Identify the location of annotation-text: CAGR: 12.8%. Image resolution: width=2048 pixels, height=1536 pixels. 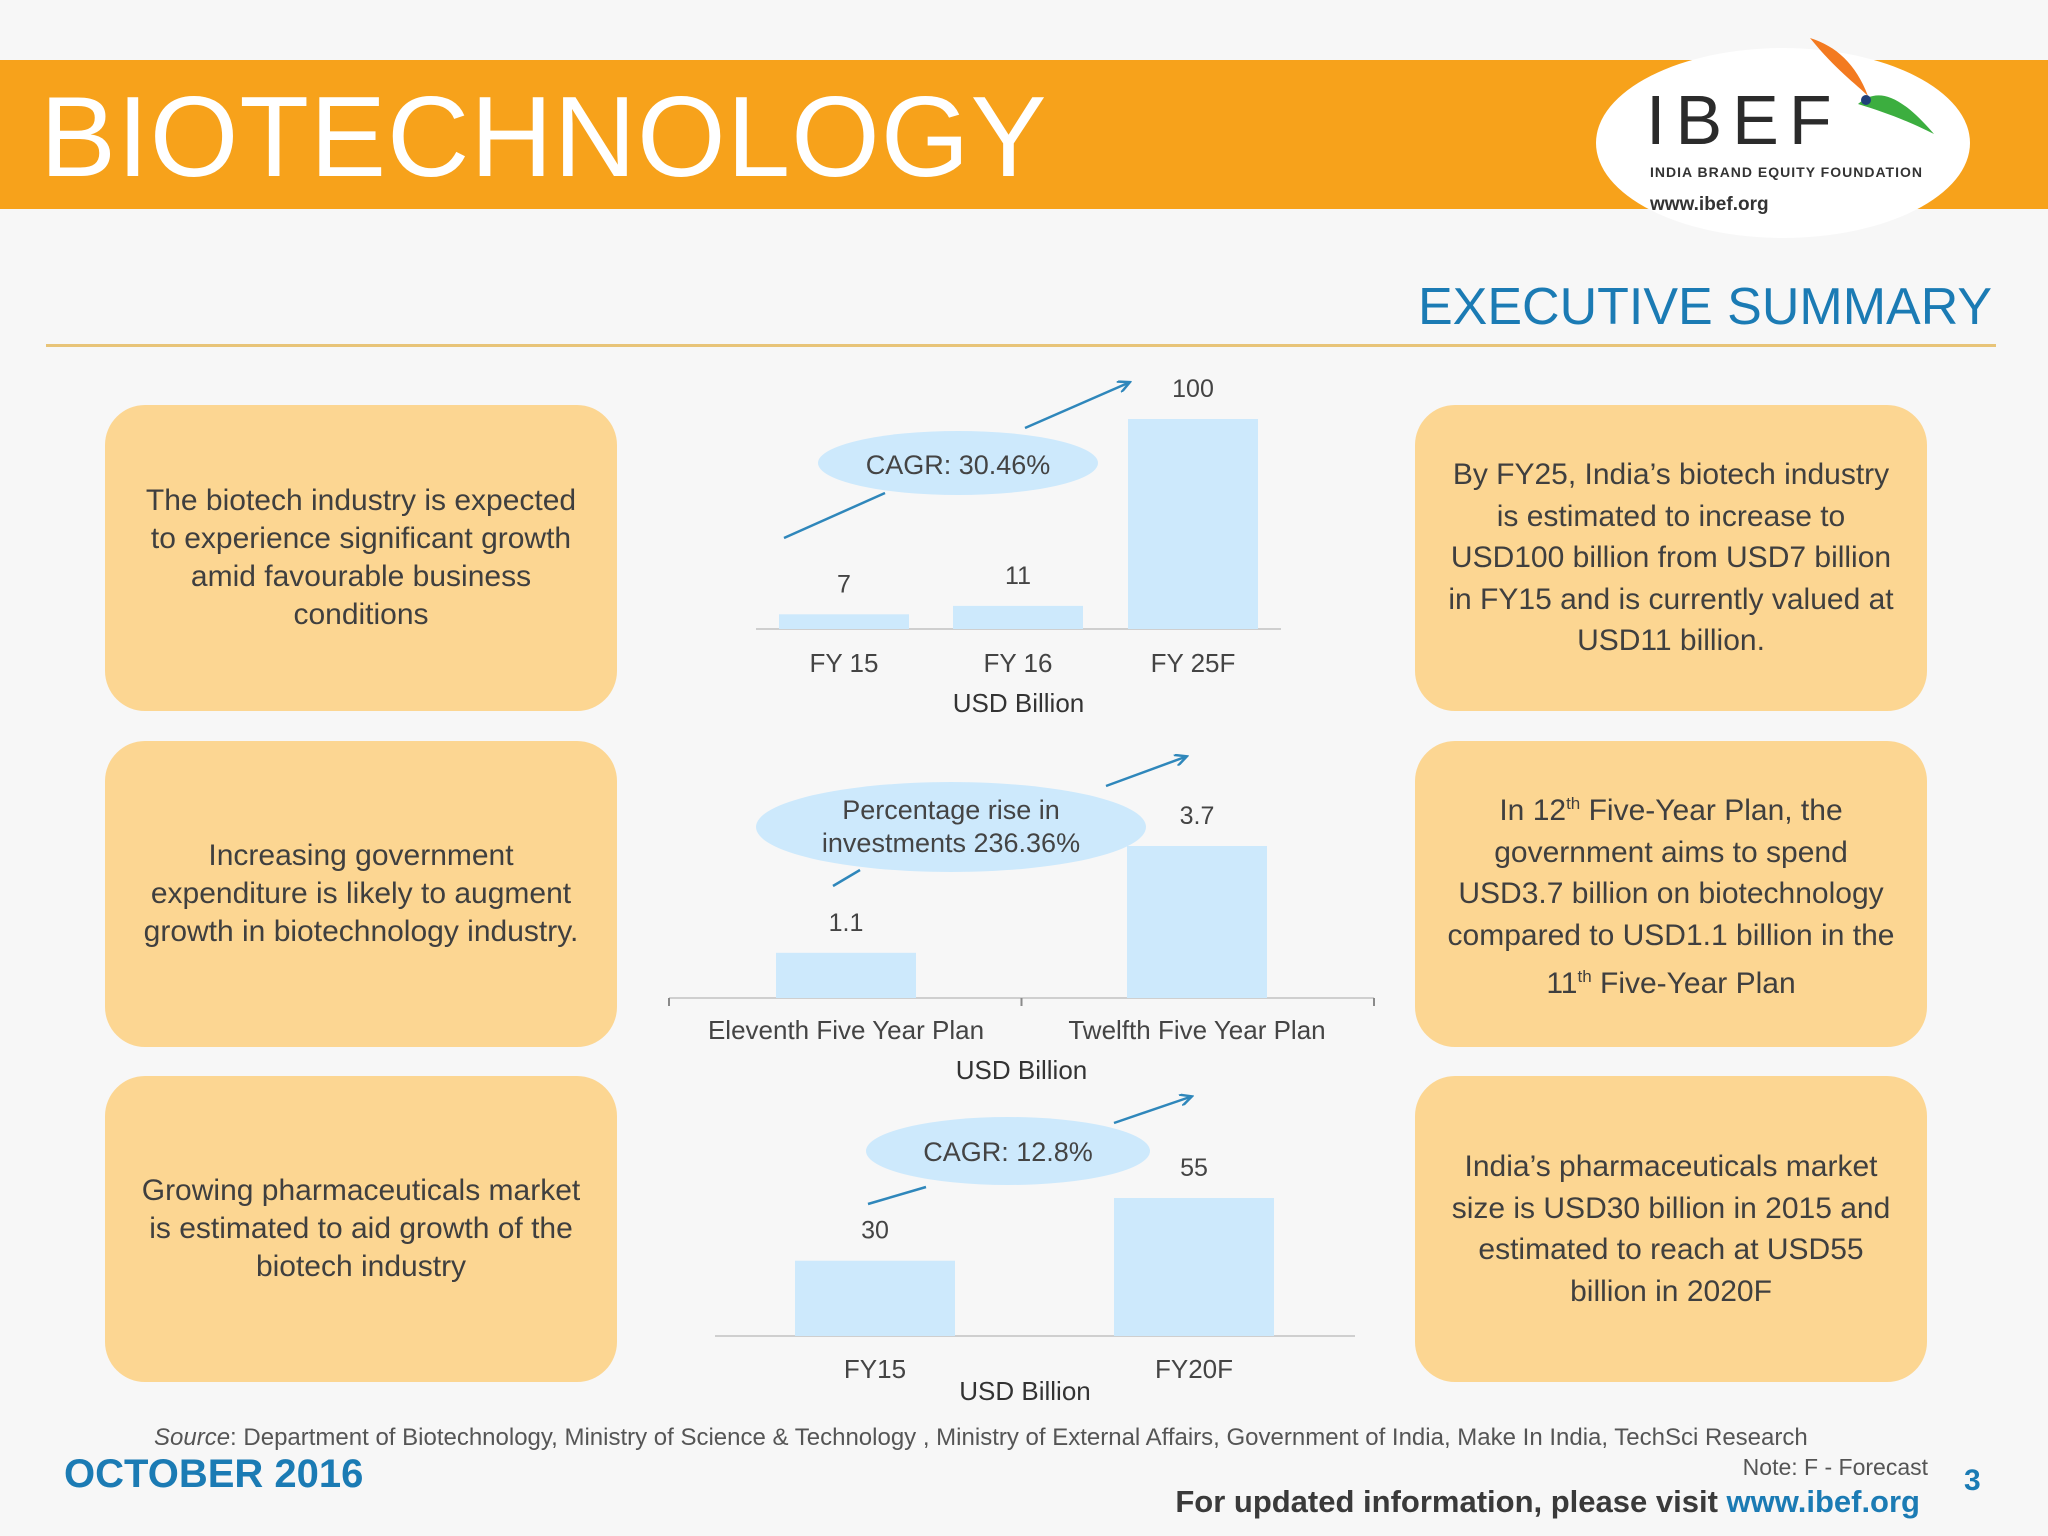
(1008, 1152).